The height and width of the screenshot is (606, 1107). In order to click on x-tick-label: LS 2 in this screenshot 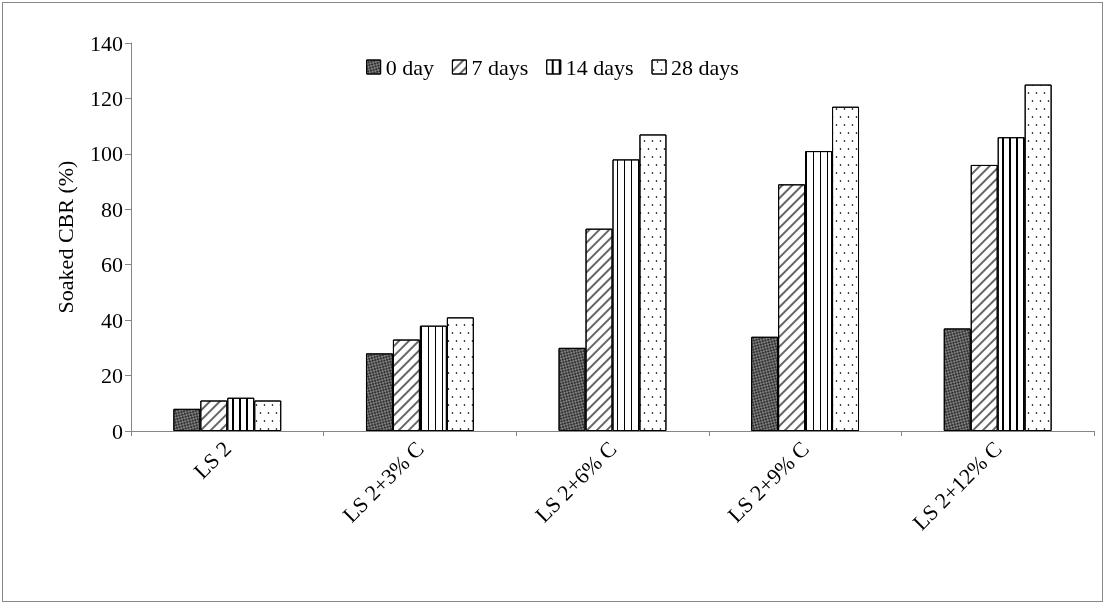, I will do `click(212, 460)`.